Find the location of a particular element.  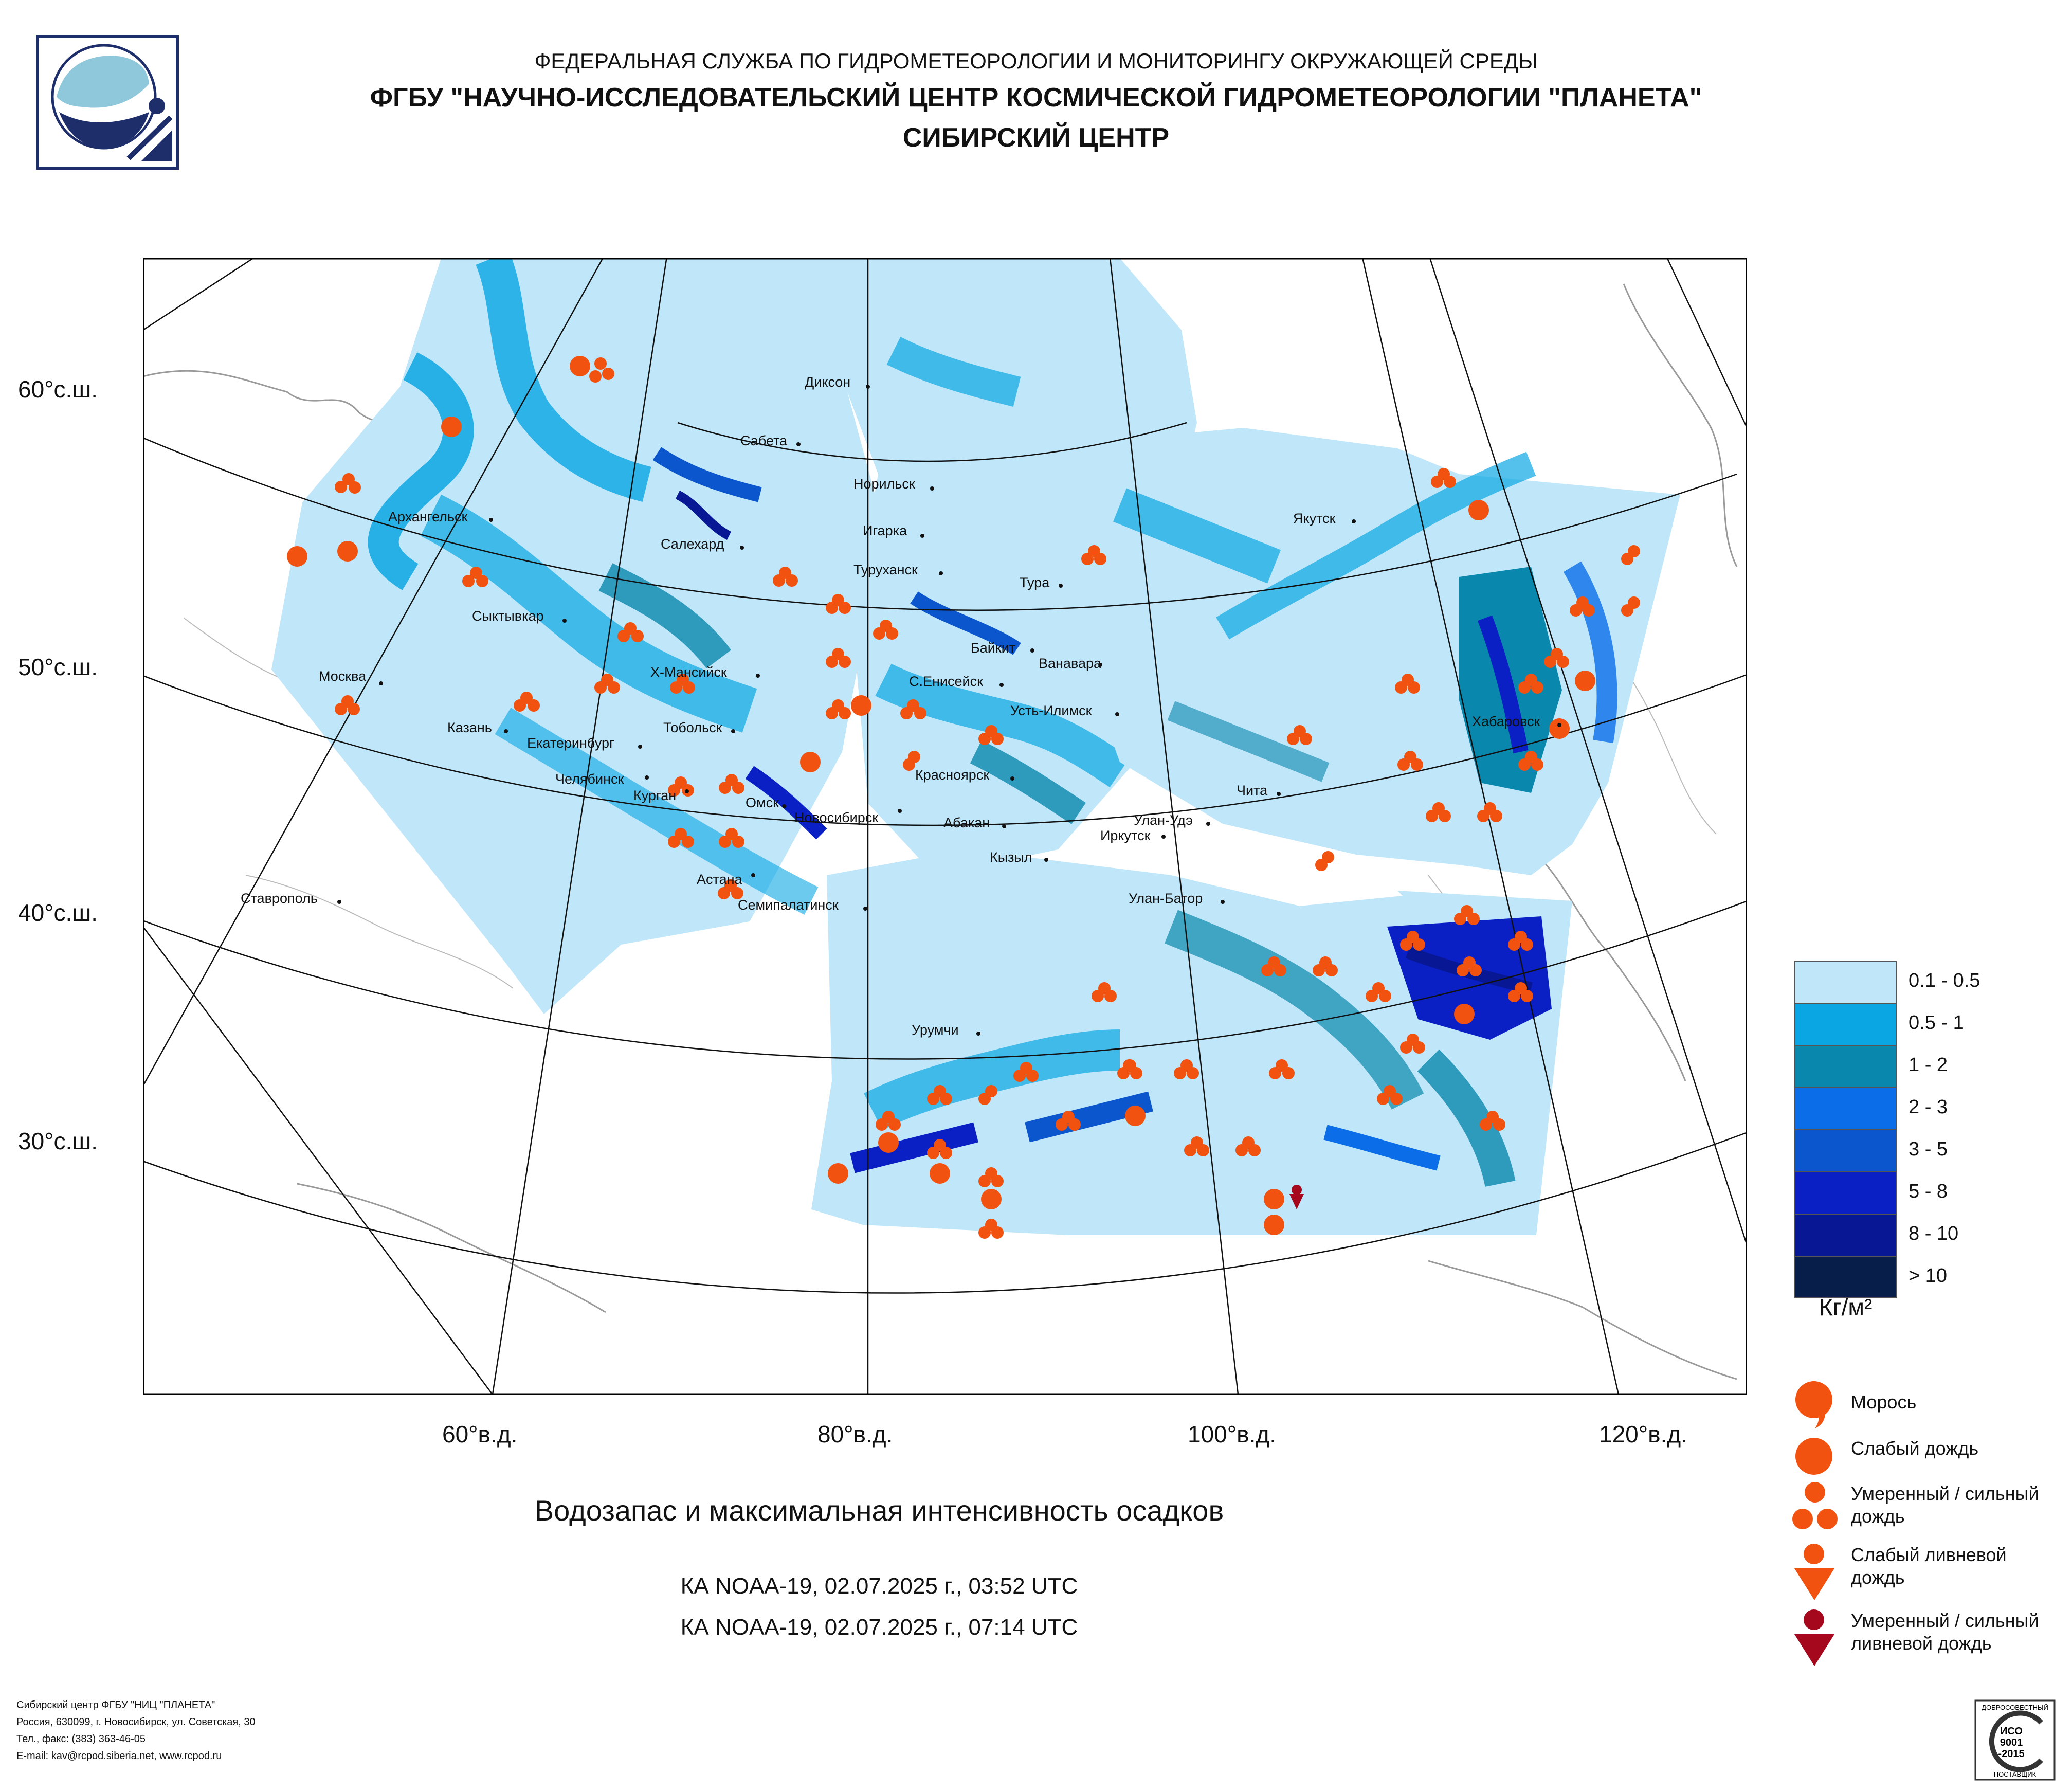

planeta-logo is located at coordinates (107, 103).